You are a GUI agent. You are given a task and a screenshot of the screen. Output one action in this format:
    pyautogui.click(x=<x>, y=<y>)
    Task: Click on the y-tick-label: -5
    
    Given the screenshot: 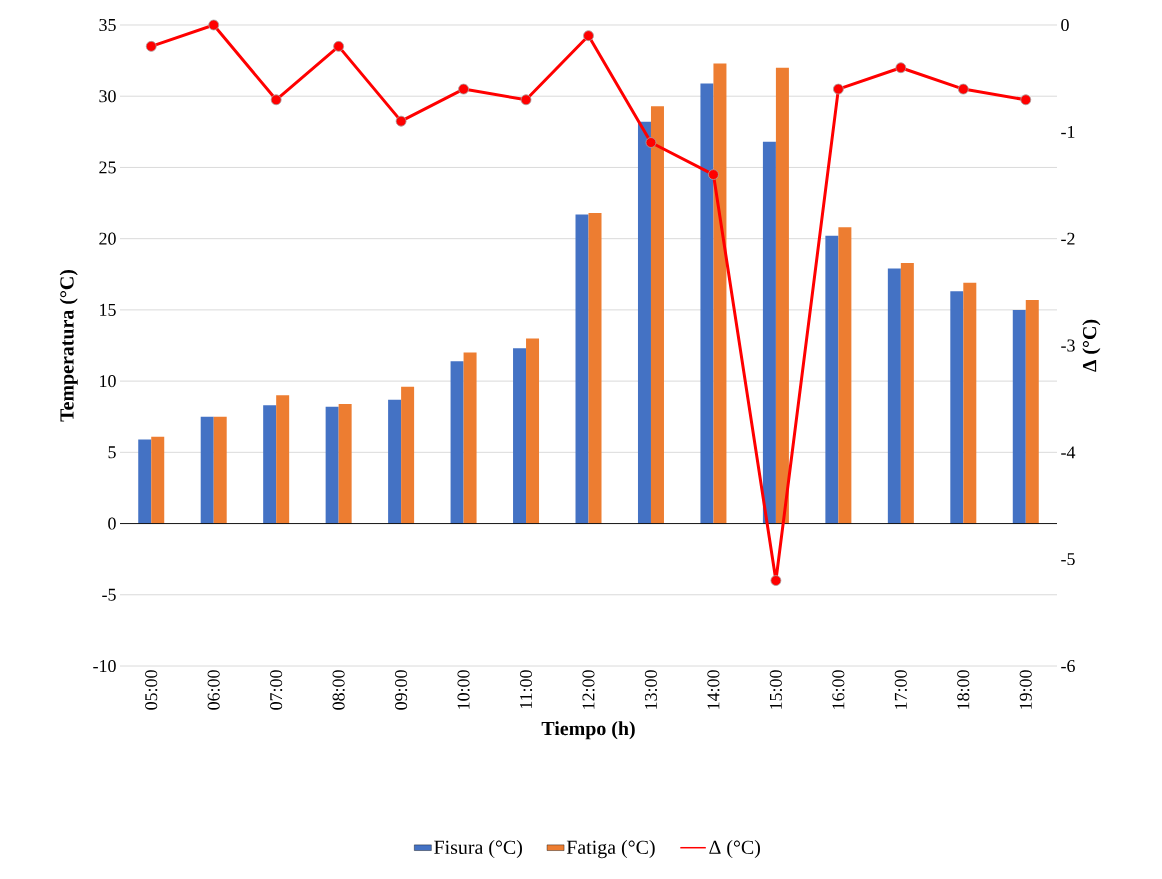 What is the action you would take?
    pyautogui.click(x=109, y=594)
    